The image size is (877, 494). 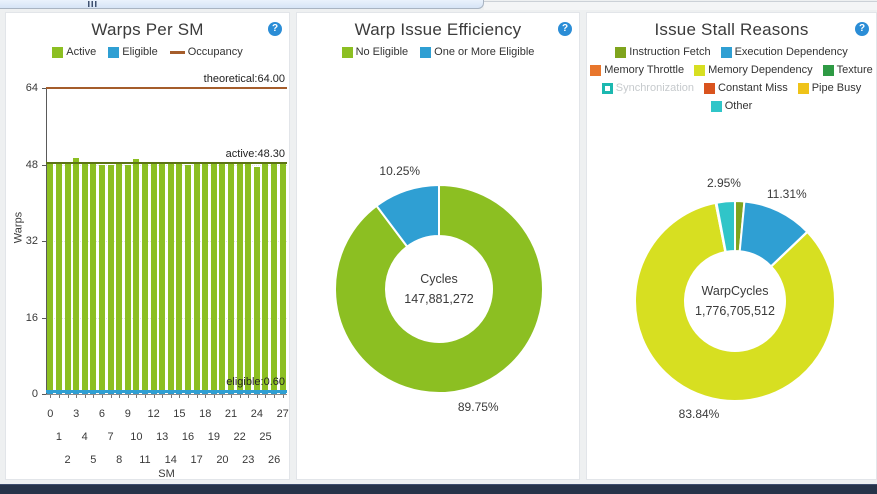 I want to click on constant-miss-swatch-icon, so click(x=710, y=88).